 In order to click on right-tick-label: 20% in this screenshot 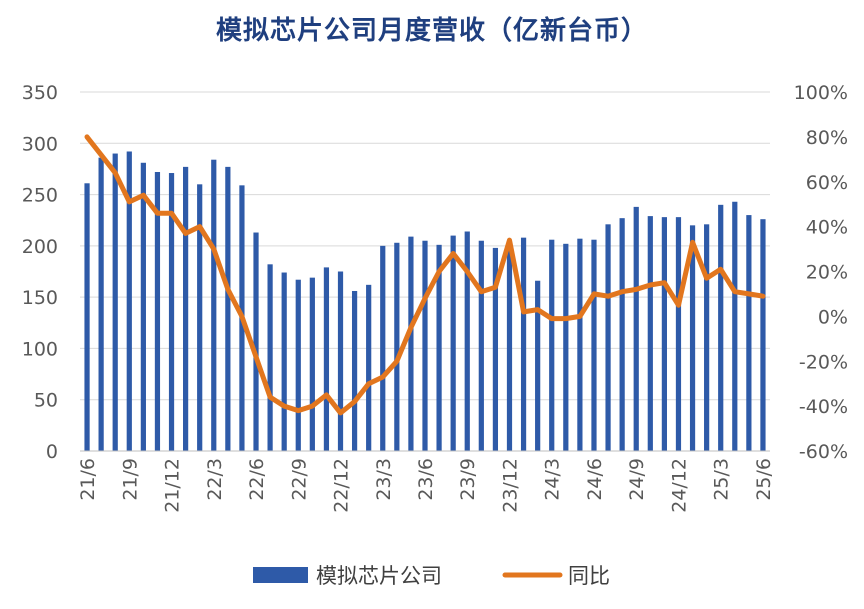, I will do `click(827, 273)`.